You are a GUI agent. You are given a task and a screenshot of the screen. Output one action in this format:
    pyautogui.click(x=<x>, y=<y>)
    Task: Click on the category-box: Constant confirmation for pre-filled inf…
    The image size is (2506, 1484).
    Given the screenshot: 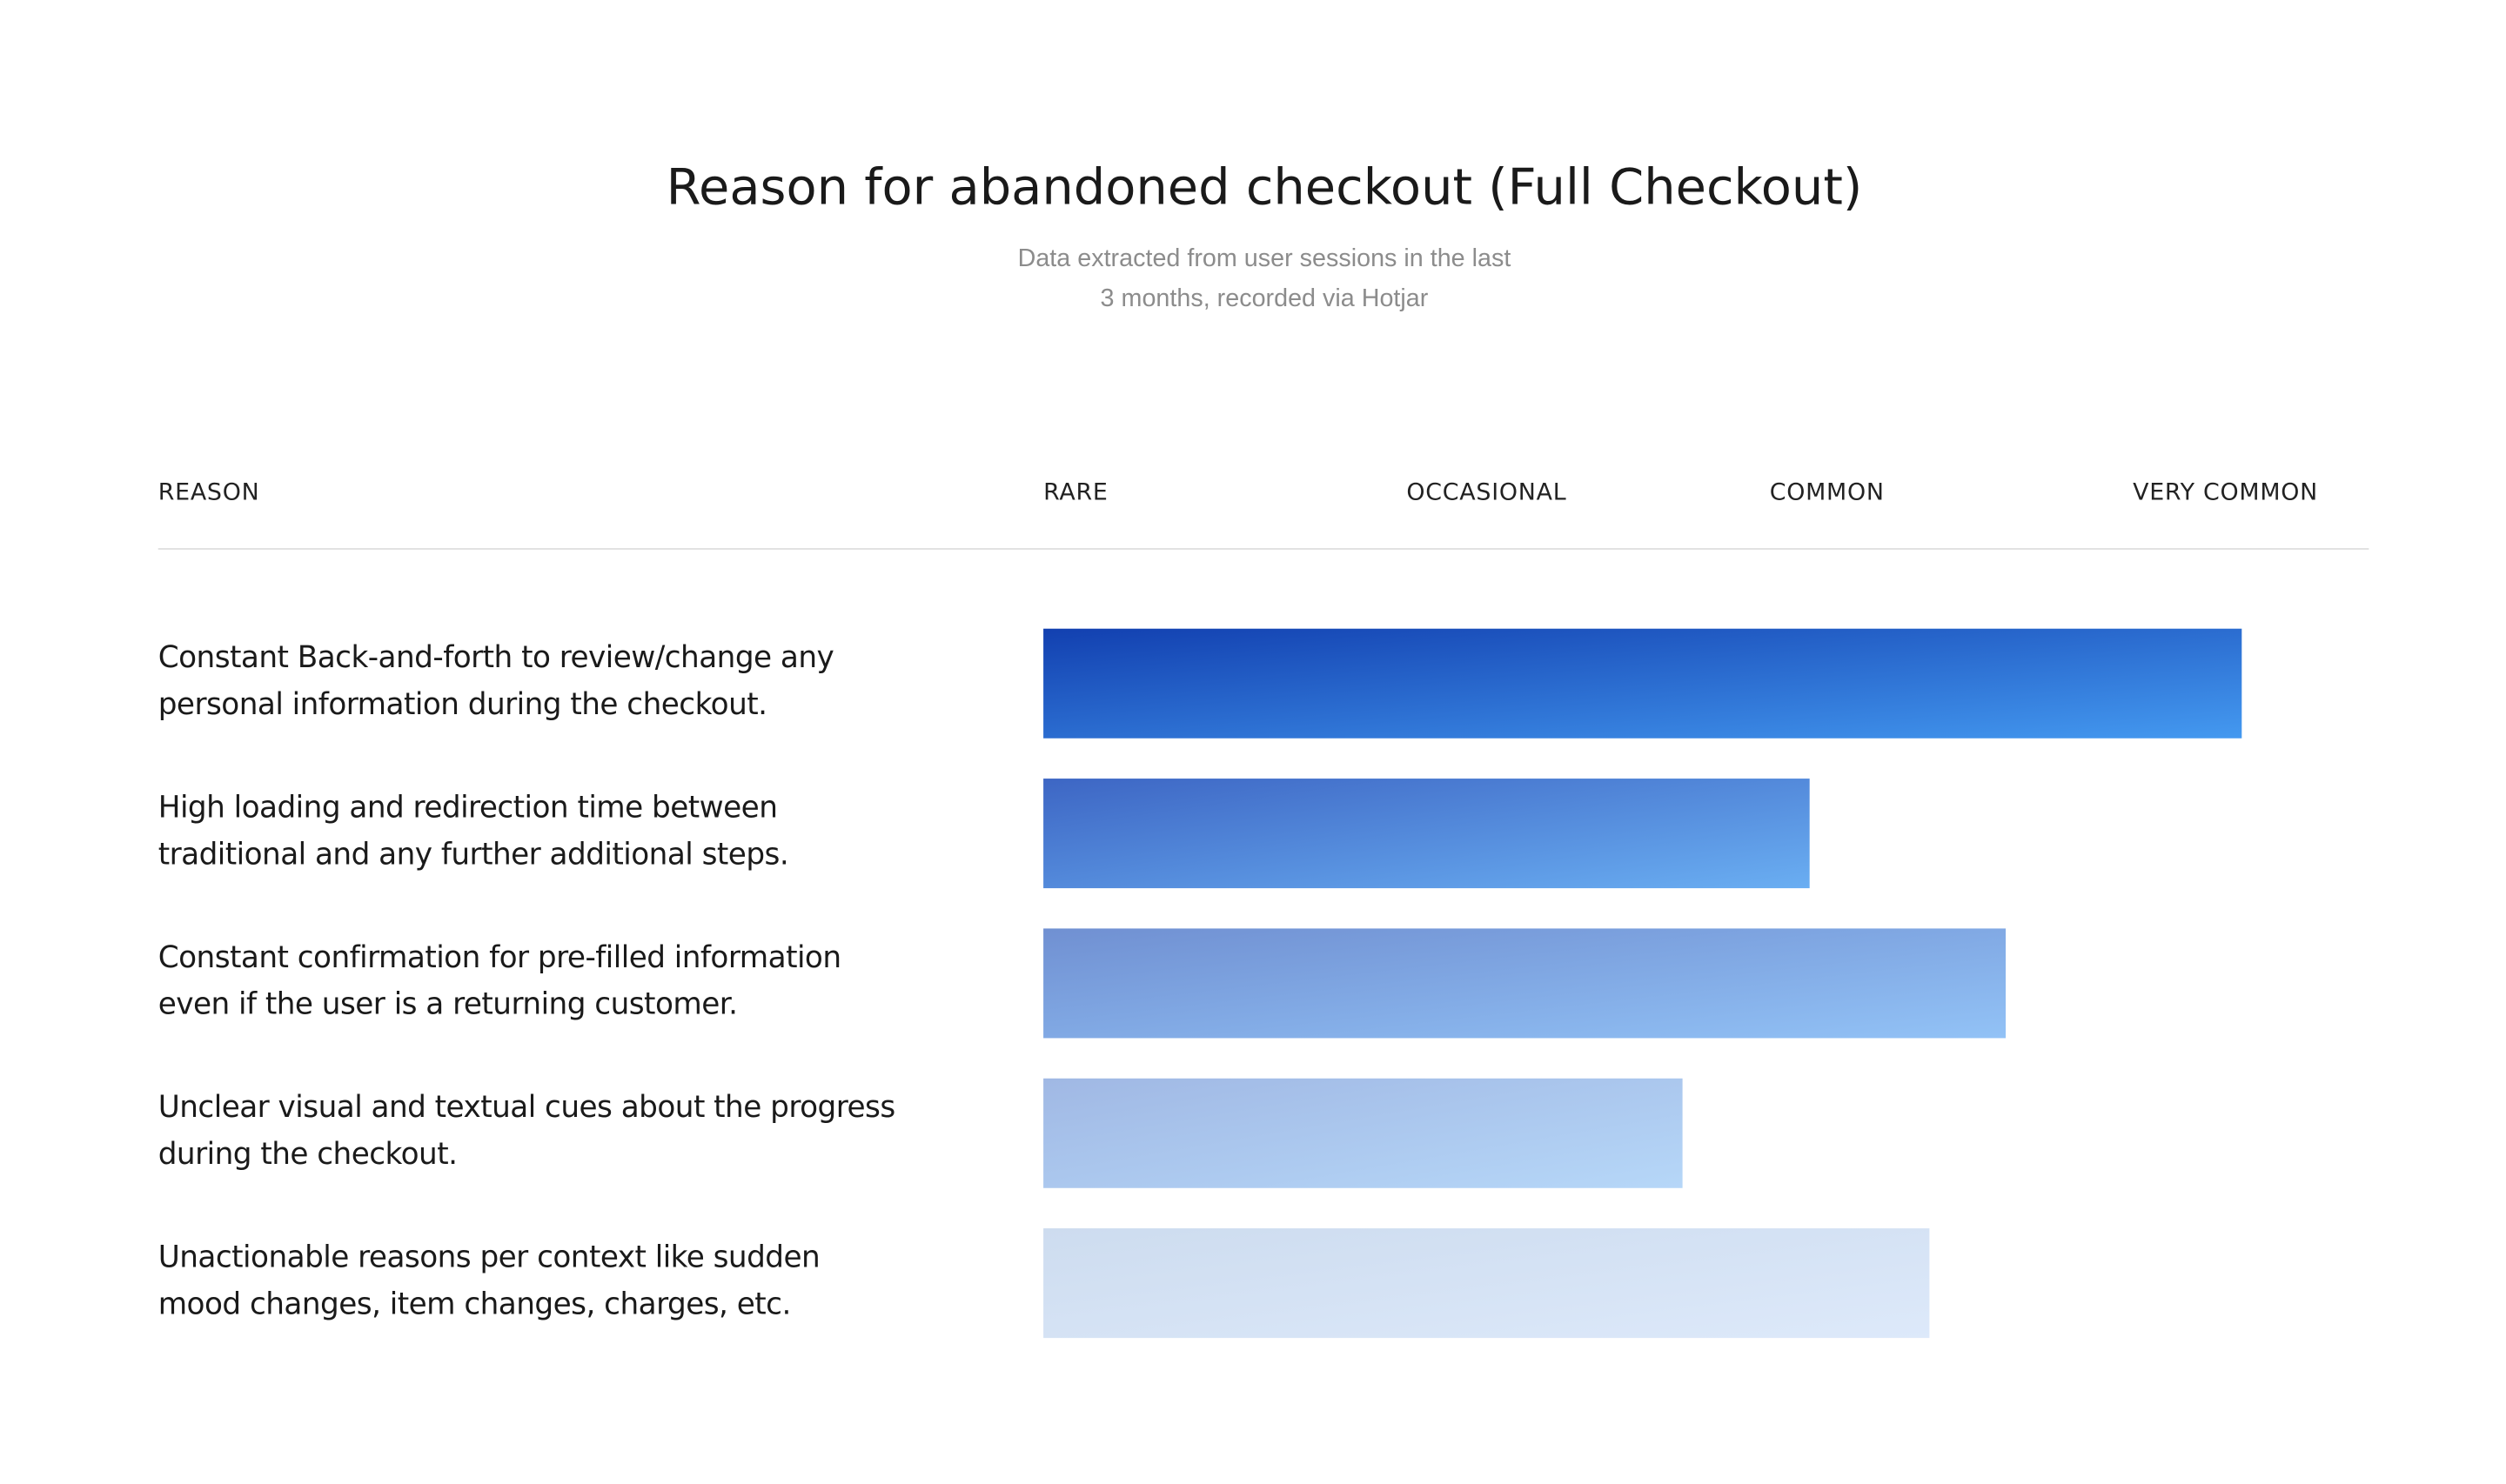 What is the action you would take?
    pyautogui.click(x=499, y=982)
    